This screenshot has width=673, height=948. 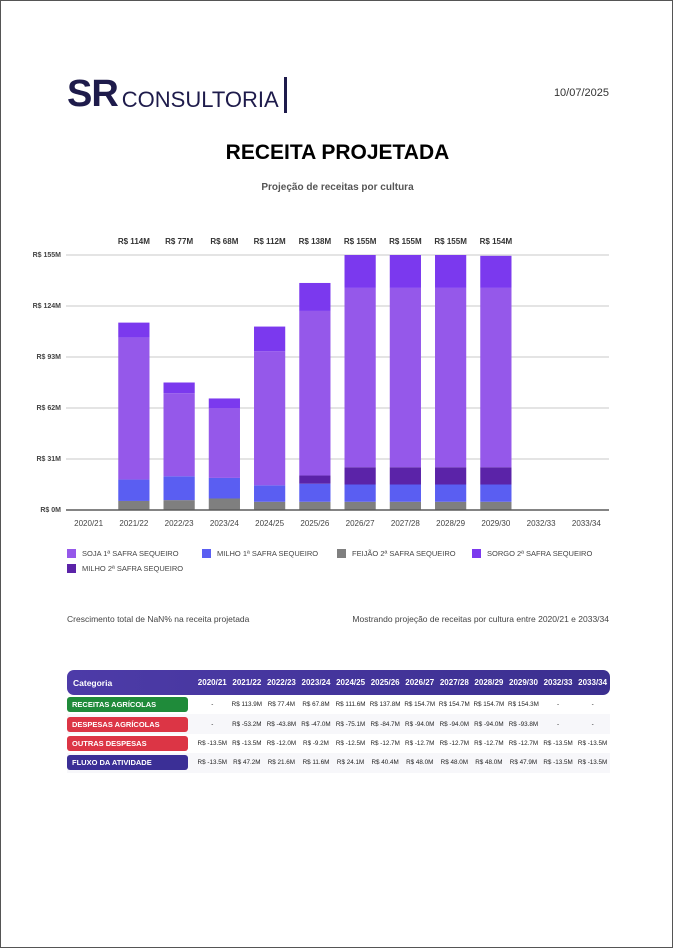 I want to click on chart-subtitle: Projeção de receitas por cultura, so click(x=337, y=187).